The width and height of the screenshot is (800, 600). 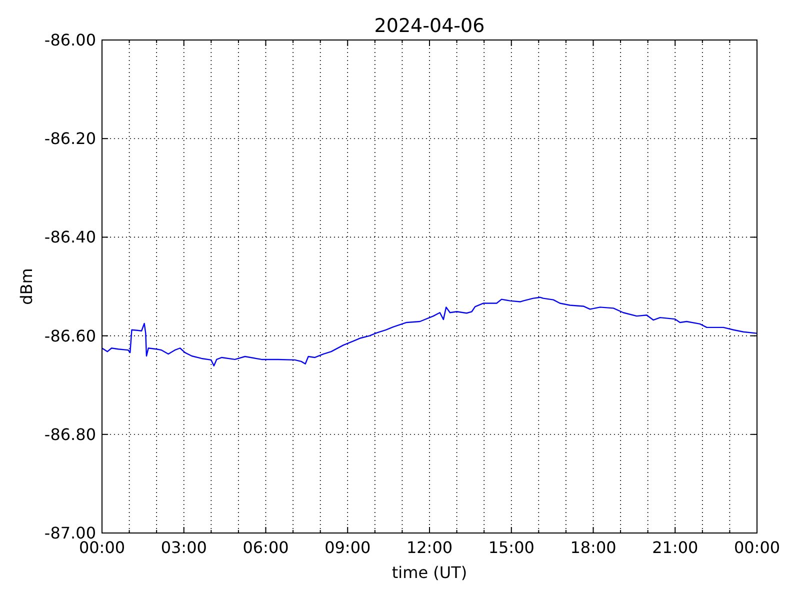 What do you see at coordinates (675, 547) in the screenshot?
I see `x-tick-label: 21:00` at bounding box center [675, 547].